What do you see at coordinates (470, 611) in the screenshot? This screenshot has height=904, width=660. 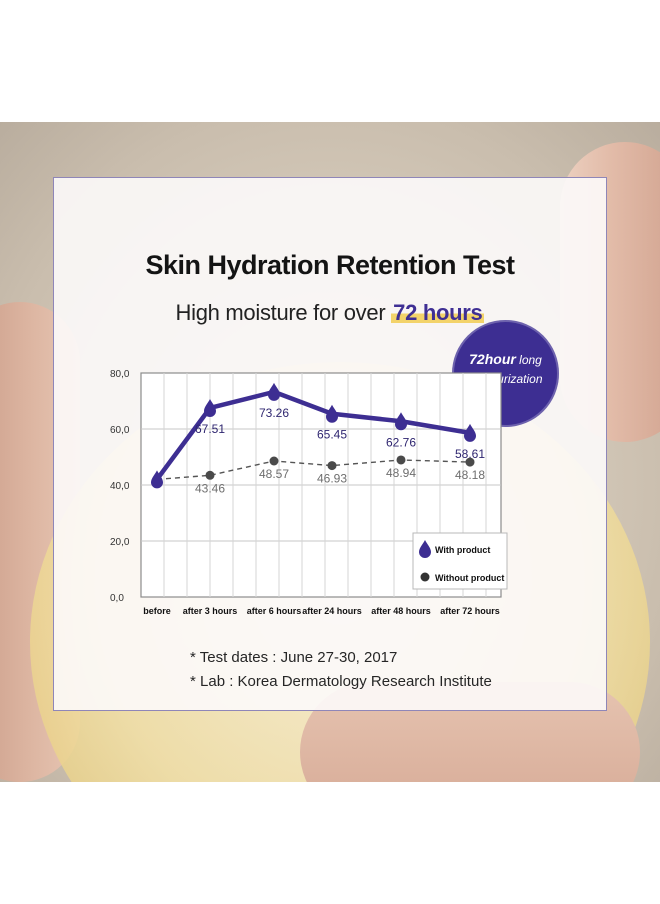 I see `x-tick-label: after 72 hours` at bounding box center [470, 611].